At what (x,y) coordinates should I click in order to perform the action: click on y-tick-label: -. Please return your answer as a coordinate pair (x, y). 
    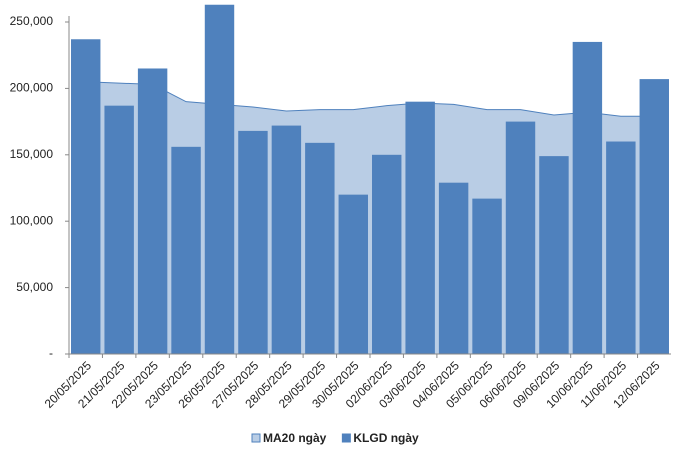
    Looking at the image, I should click on (51, 353).